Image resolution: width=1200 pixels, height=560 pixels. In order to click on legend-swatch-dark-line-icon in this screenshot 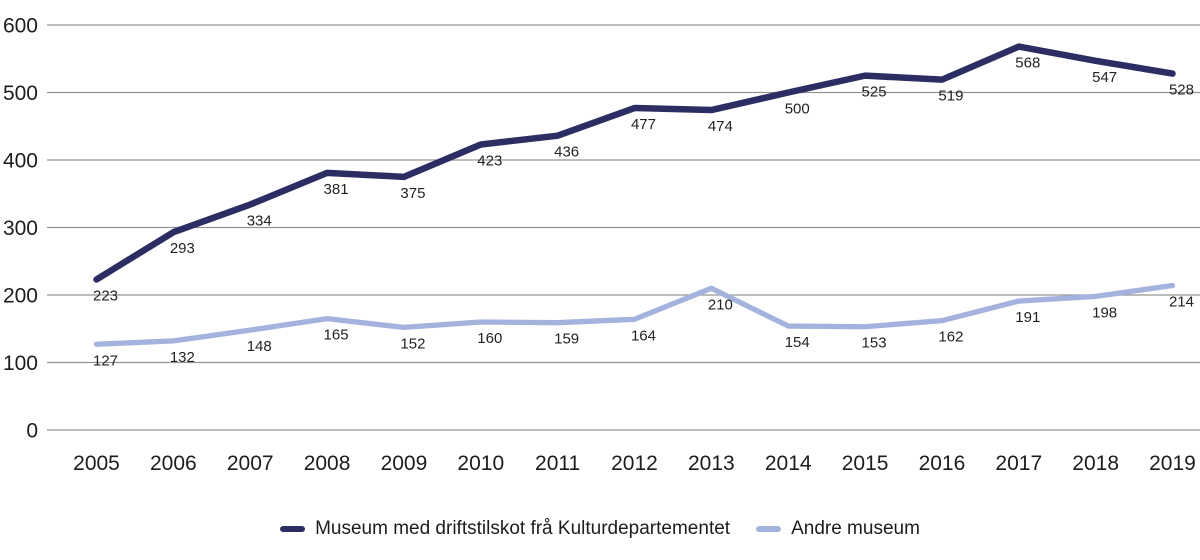, I will do `click(293, 529)`.